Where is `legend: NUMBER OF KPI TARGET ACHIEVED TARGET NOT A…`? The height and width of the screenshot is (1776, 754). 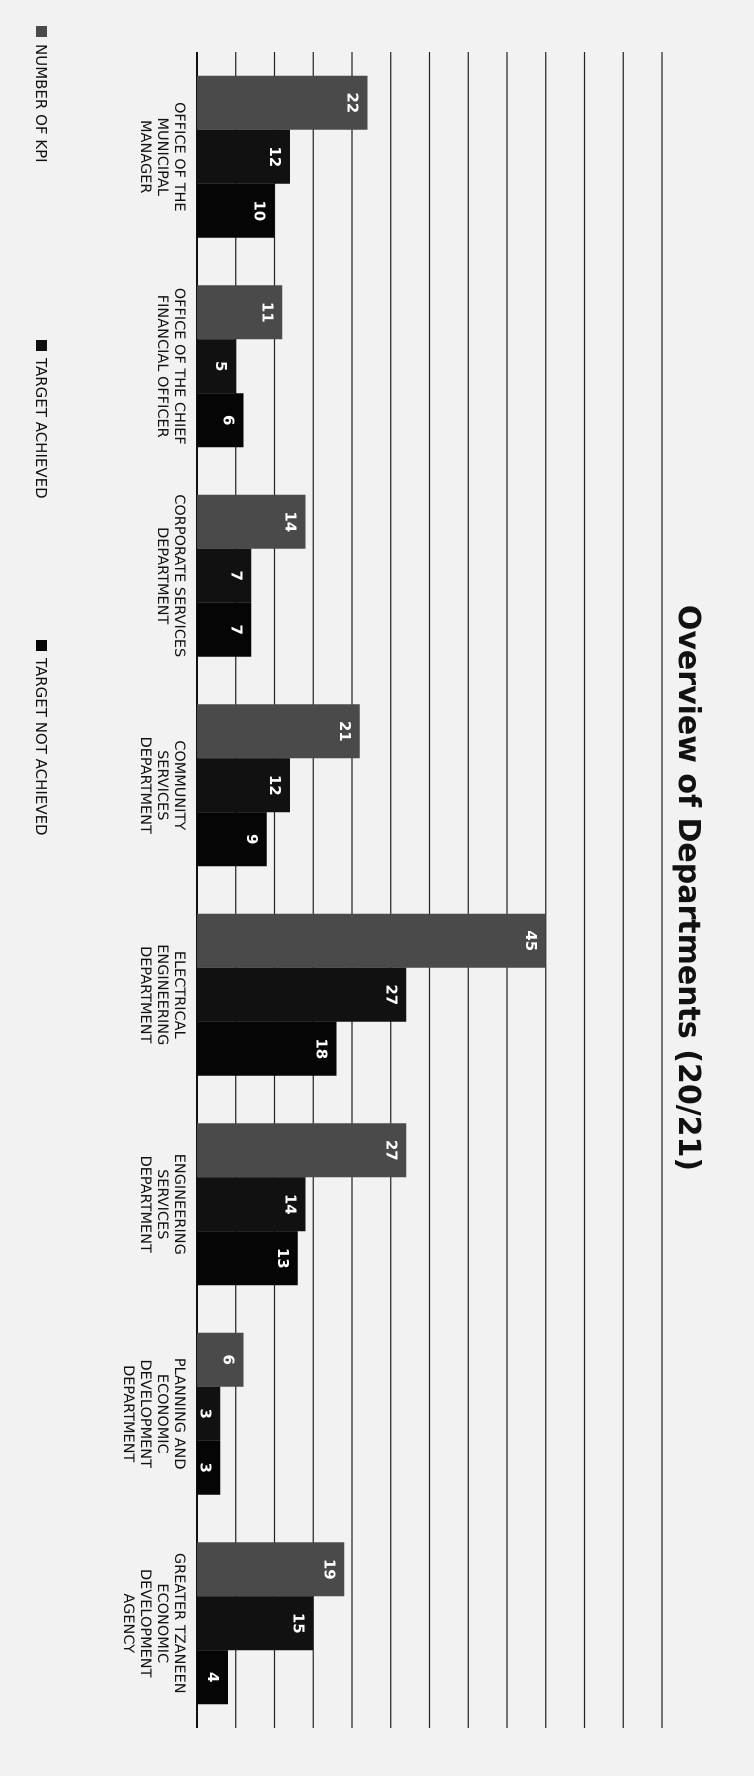
legend: NUMBER OF KPI TARGET ACHIEVED TARGET NOT A… is located at coordinates (41, 431).